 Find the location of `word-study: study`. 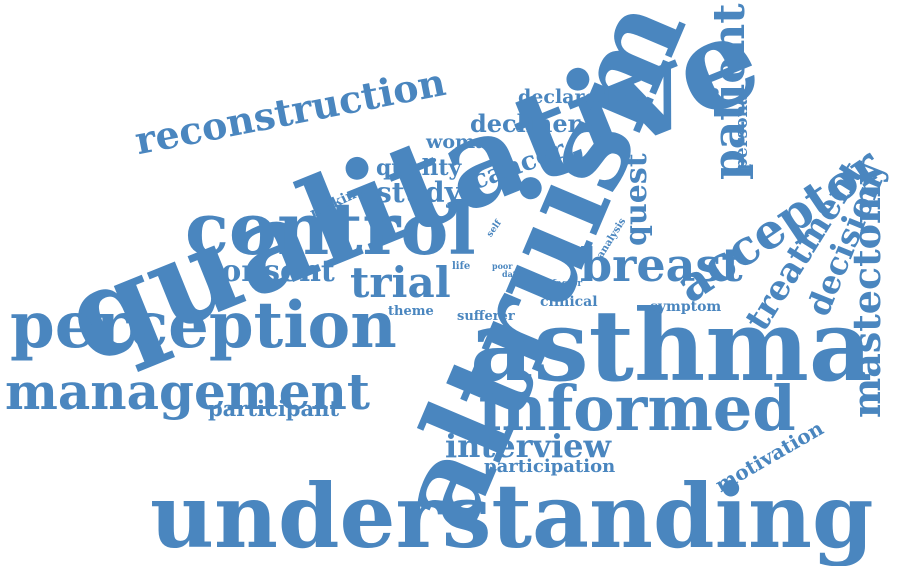

word-study: study is located at coordinates (418, 192).